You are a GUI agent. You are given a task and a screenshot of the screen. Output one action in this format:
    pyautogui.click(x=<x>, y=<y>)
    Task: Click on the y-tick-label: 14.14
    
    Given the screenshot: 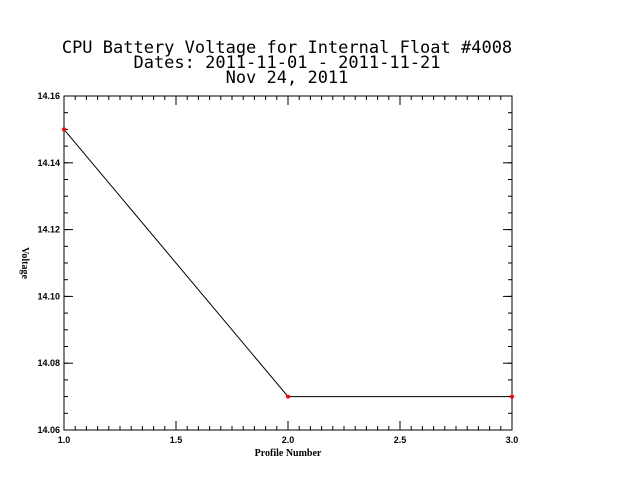 What is the action you would take?
    pyautogui.click(x=48, y=163)
    